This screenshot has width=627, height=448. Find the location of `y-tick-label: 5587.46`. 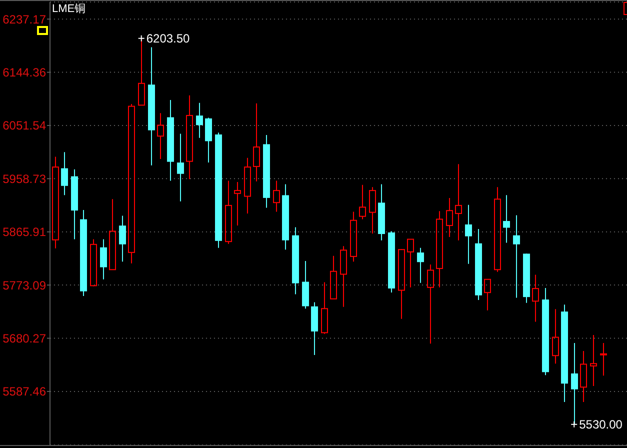

y-tick-label: 5587.46 is located at coordinates (24, 391).